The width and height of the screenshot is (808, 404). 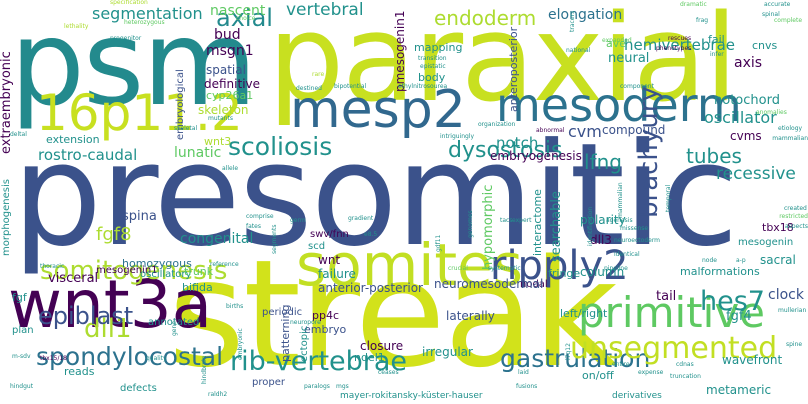 What do you see at coordinates (88, 155) in the screenshot?
I see `word-rostro-caudal: rostro-caudal` at bounding box center [88, 155].